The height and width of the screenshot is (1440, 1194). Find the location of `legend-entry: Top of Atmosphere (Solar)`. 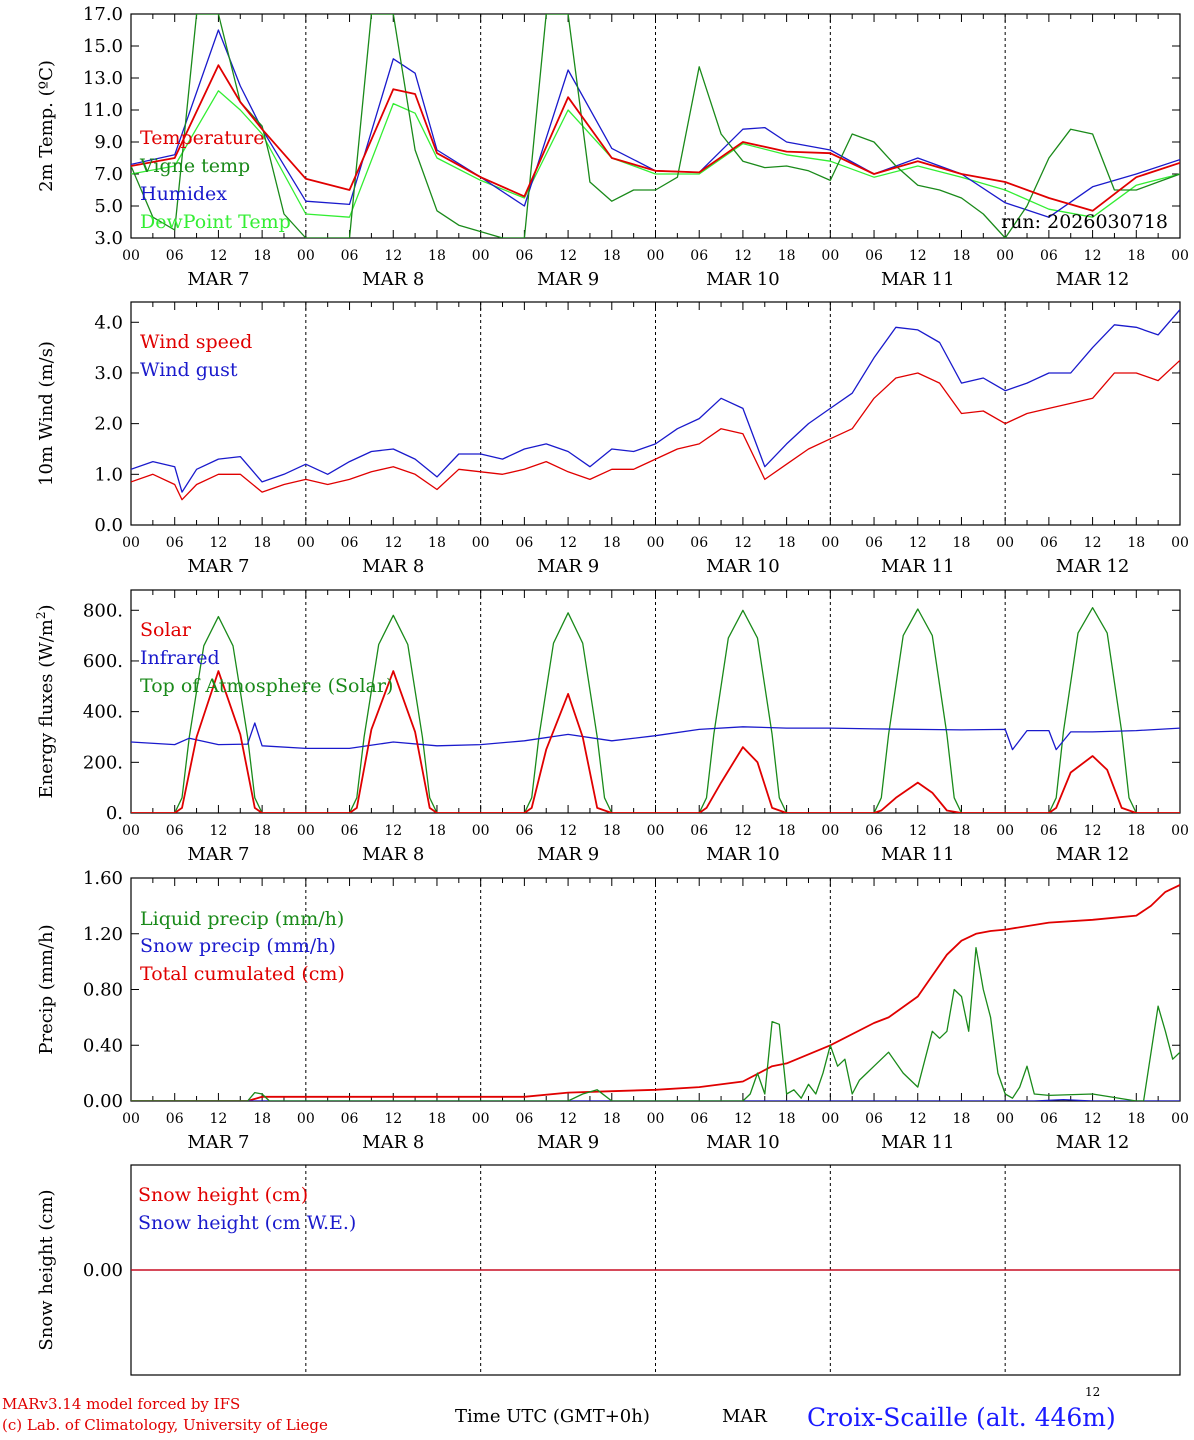

legend-entry: Top of Atmosphere (Solar) is located at coordinates (266, 686).